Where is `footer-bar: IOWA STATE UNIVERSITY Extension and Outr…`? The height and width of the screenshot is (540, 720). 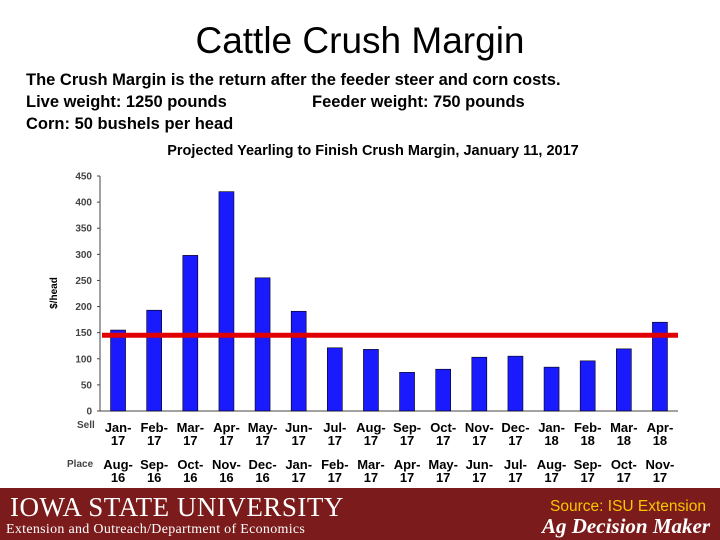
footer-bar: IOWA STATE UNIVERSITY Extension and Outr… is located at coordinates (360, 514).